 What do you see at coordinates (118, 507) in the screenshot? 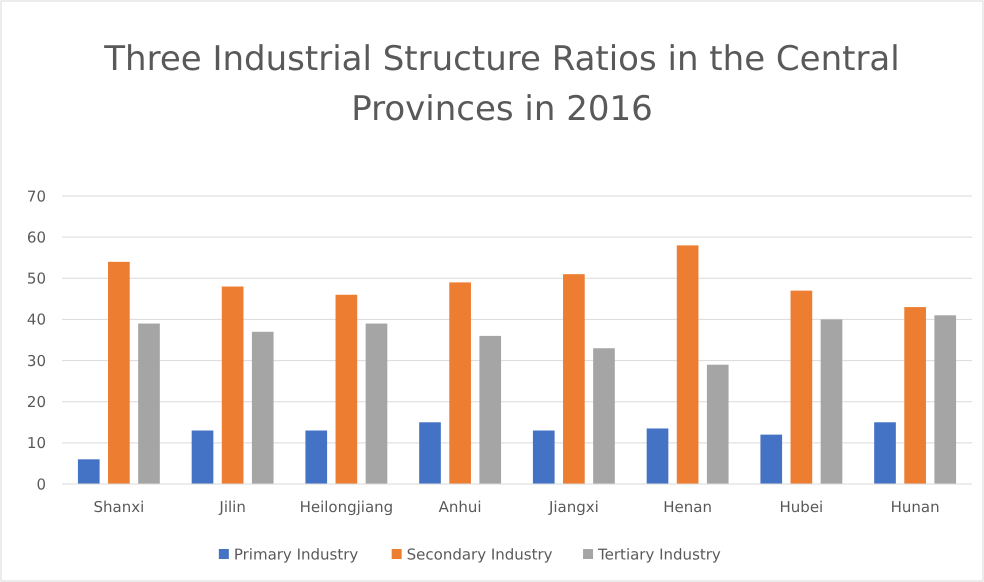
I see `x-tick-label: Shanxi` at bounding box center [118, 507].